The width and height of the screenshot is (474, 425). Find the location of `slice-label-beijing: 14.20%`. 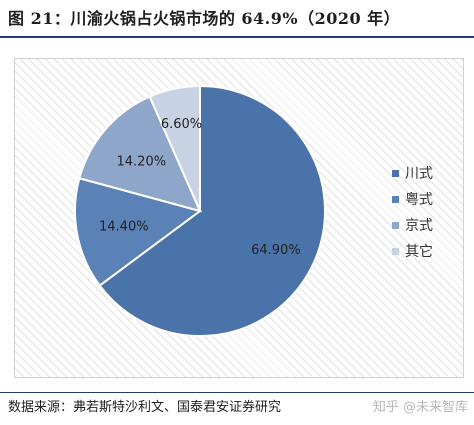

slice-label-beijing: 14.20% is located at coordinates (142, 161).